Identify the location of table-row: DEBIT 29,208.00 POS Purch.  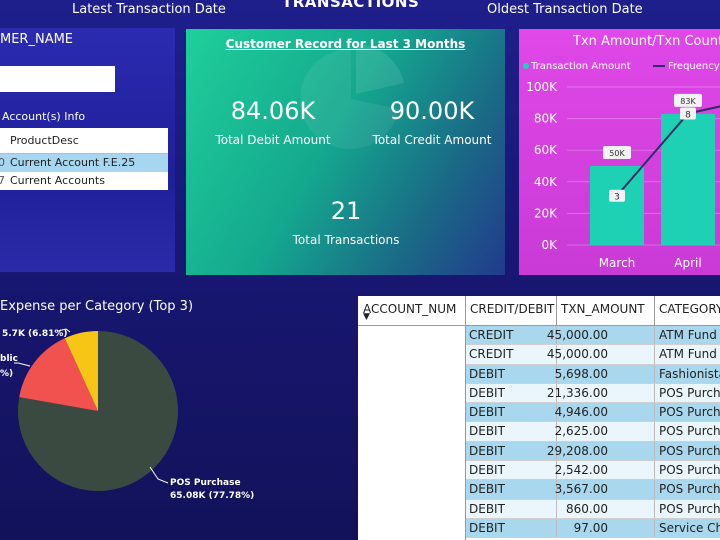
(593, 451).